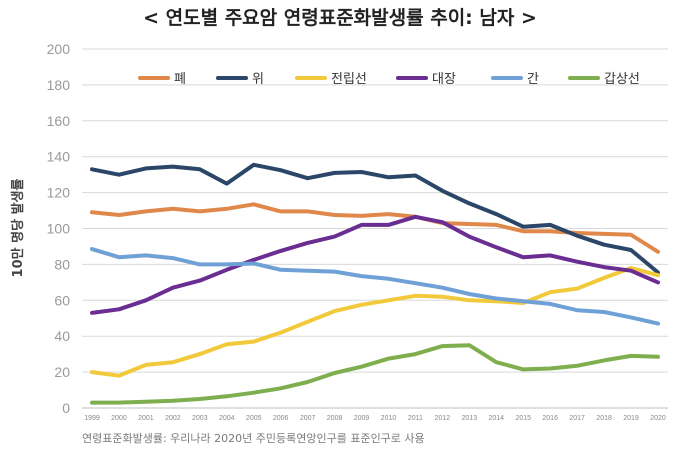 This screenshot has width=681, height=460. I want to click on y-tick-label: 60, so click(62, 300).